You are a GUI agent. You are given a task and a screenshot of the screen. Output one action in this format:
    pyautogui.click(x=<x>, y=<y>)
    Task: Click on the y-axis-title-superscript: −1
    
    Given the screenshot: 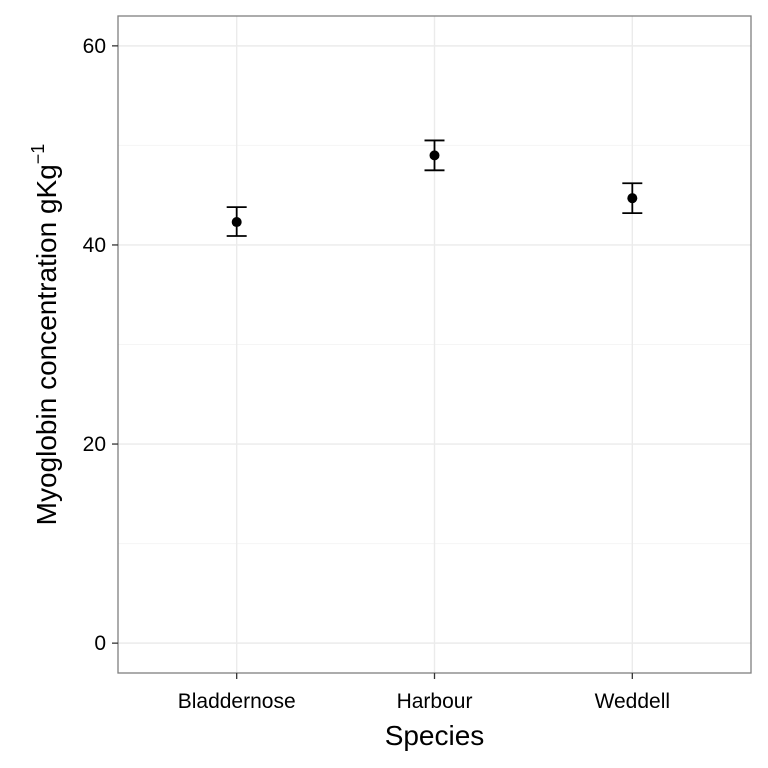 What is the action you would take?
    pyautogui.click(x=38, y=154)
    